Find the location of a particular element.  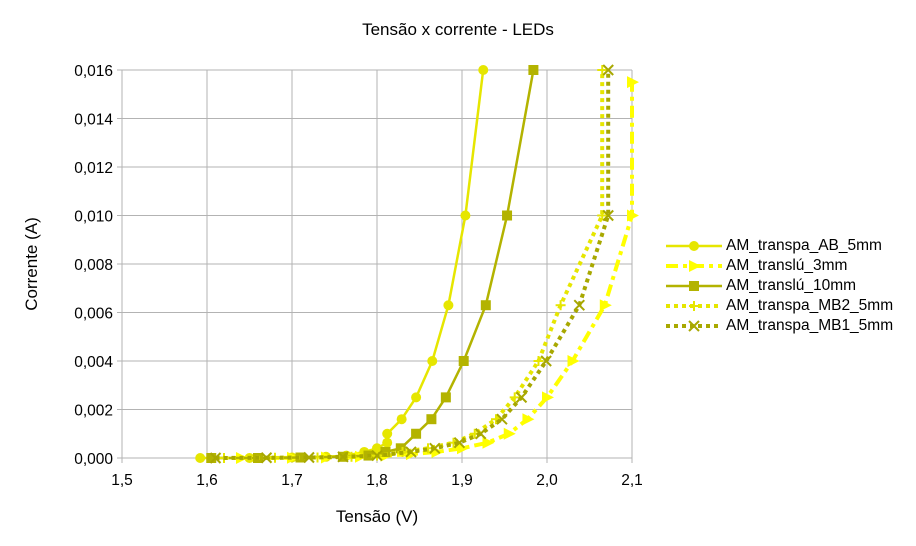

x-tick-label: 1,5 is located at coordinates (122, 480).